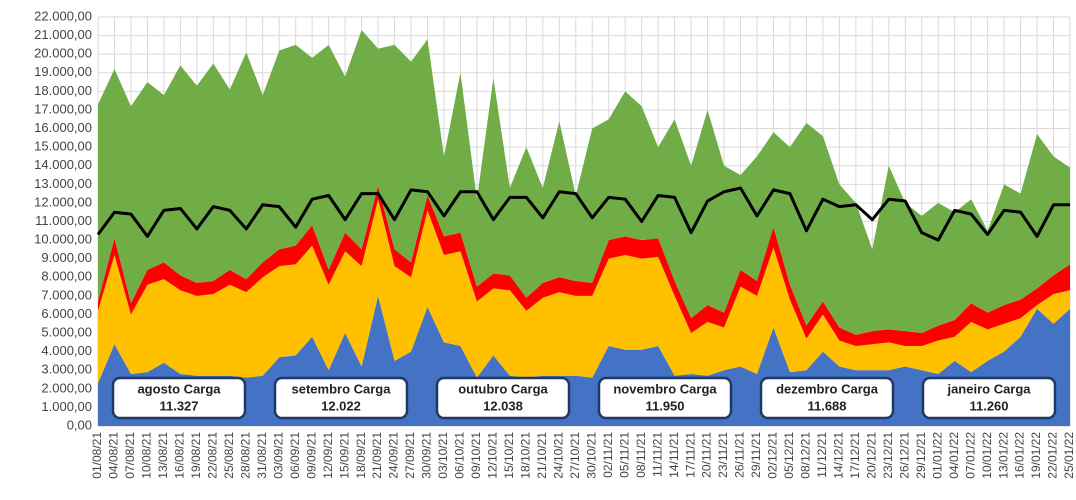 The height and width of the screenshot is (500, 1076). What do you see at coordinates (311, 455) in the screenshot?
I see `x-tick-label: 09/09/21` at bounding box center [311, 455].